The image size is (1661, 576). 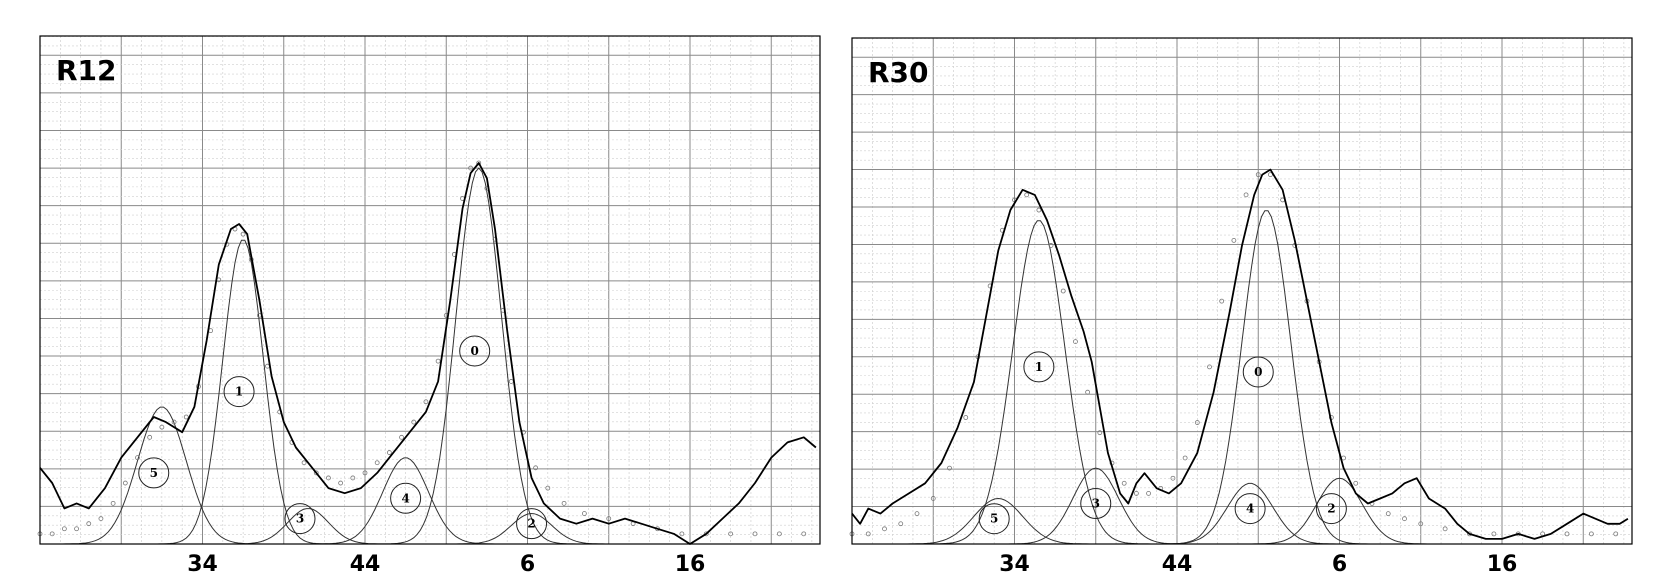 What do you see at coordinates (527, 564) in the screenshot?
I see `x-tick-label: 6` at bounding box center [527, 564].